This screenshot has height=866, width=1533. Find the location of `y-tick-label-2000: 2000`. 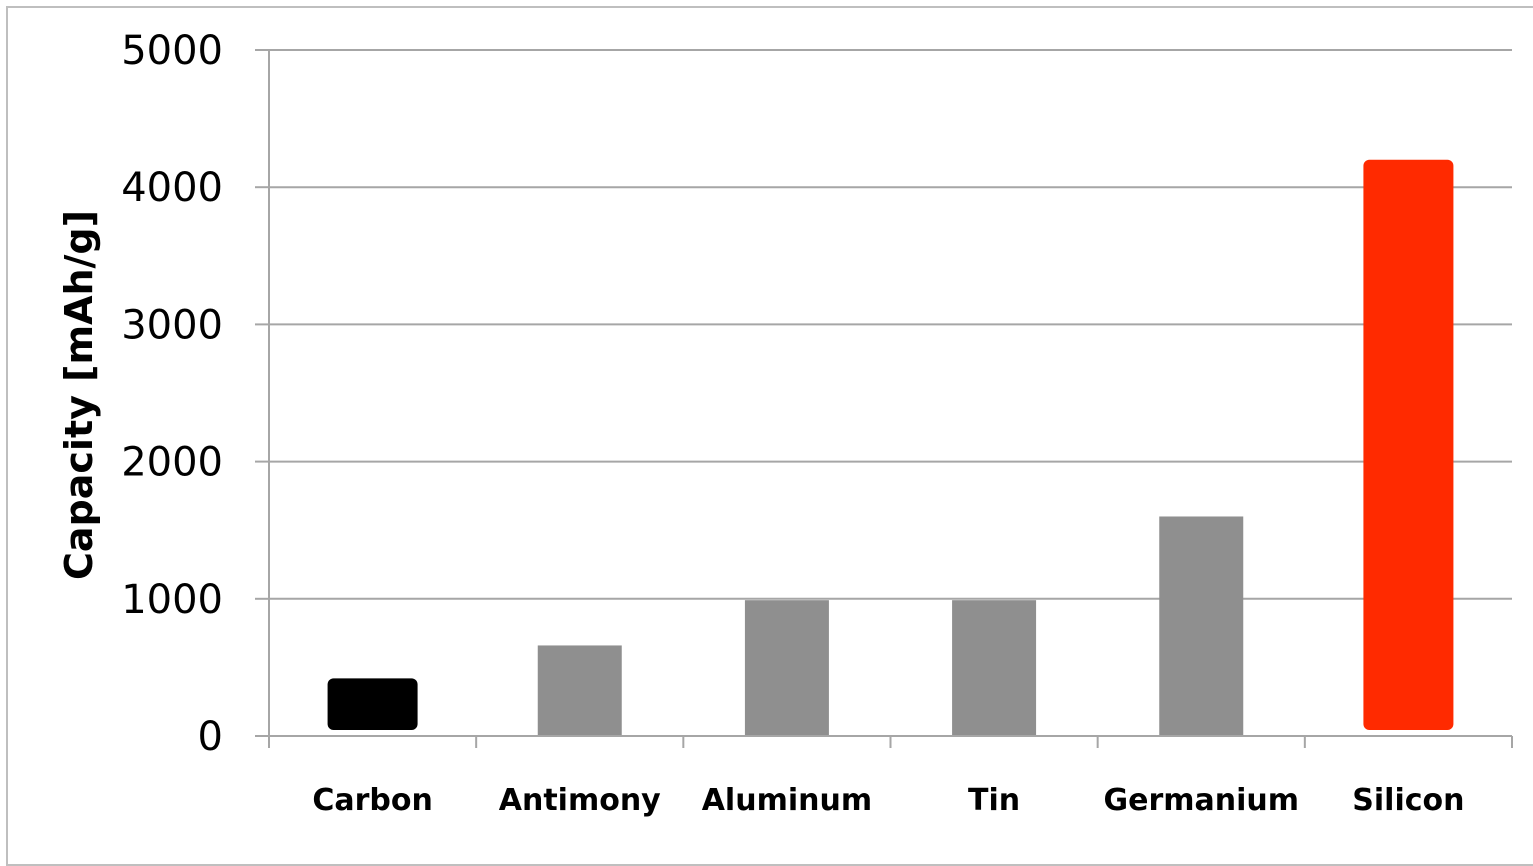

y-tick-label-2000: 2000 is located at coordinates (172, 463).